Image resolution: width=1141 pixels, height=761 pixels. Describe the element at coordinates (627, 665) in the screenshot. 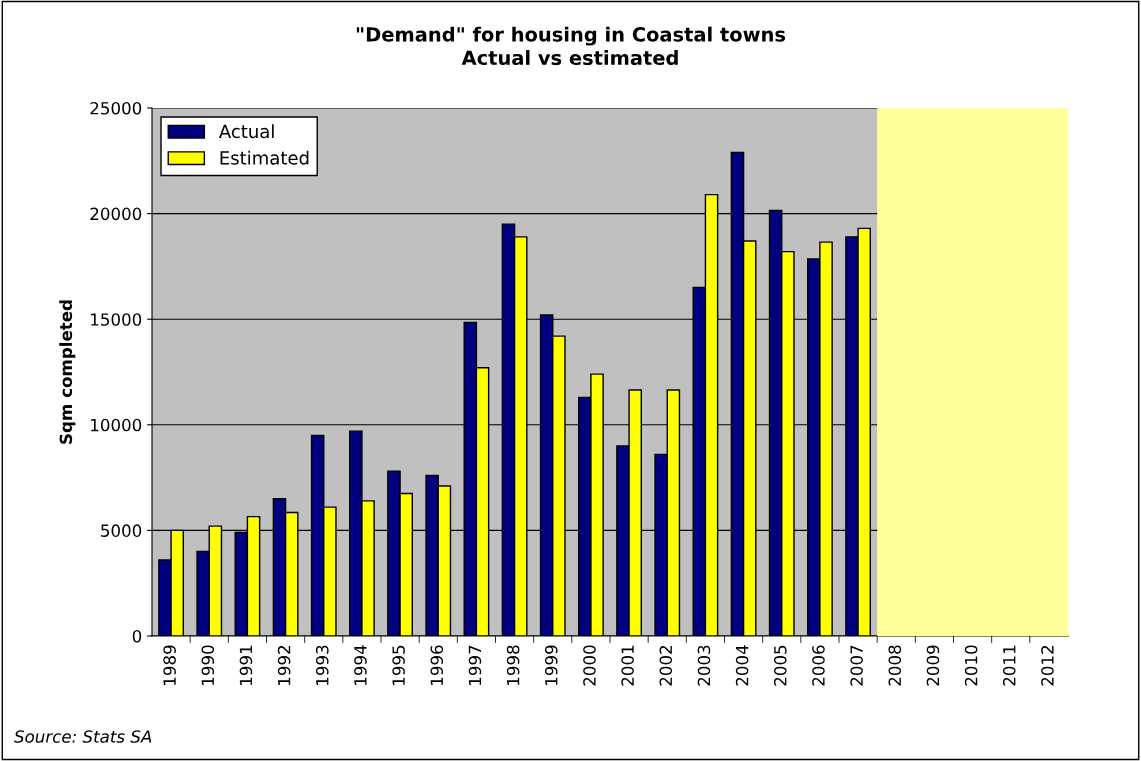

I see `x-tick-label: 2001` at that location.